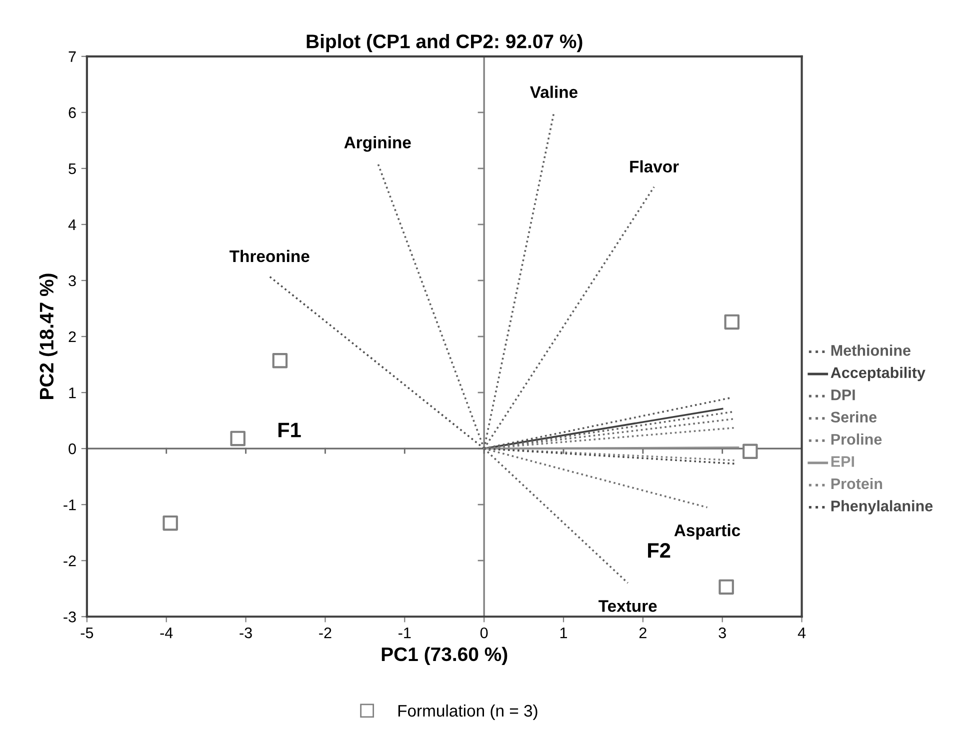 The height and width of the screenshot is (752, 966). I want to click on y-tick-label: -2, so click(70, 560).